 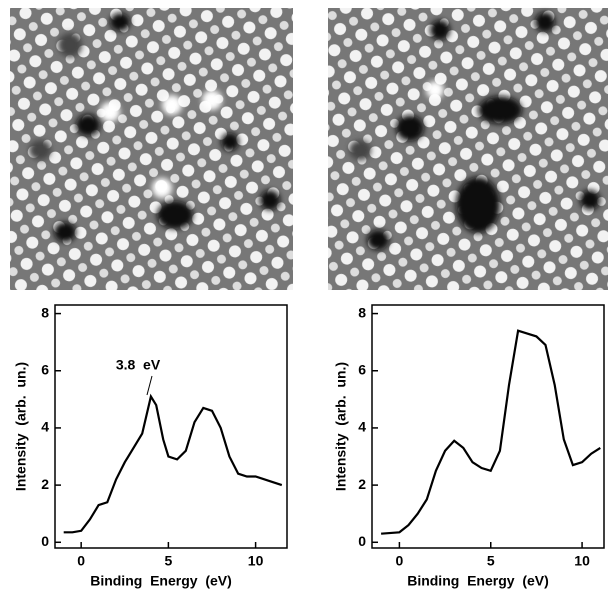 What do you see at coordinates (138, 365) in the screenshot?
I see `annotation: 3.8 eV` at bounding box center [138, 365].